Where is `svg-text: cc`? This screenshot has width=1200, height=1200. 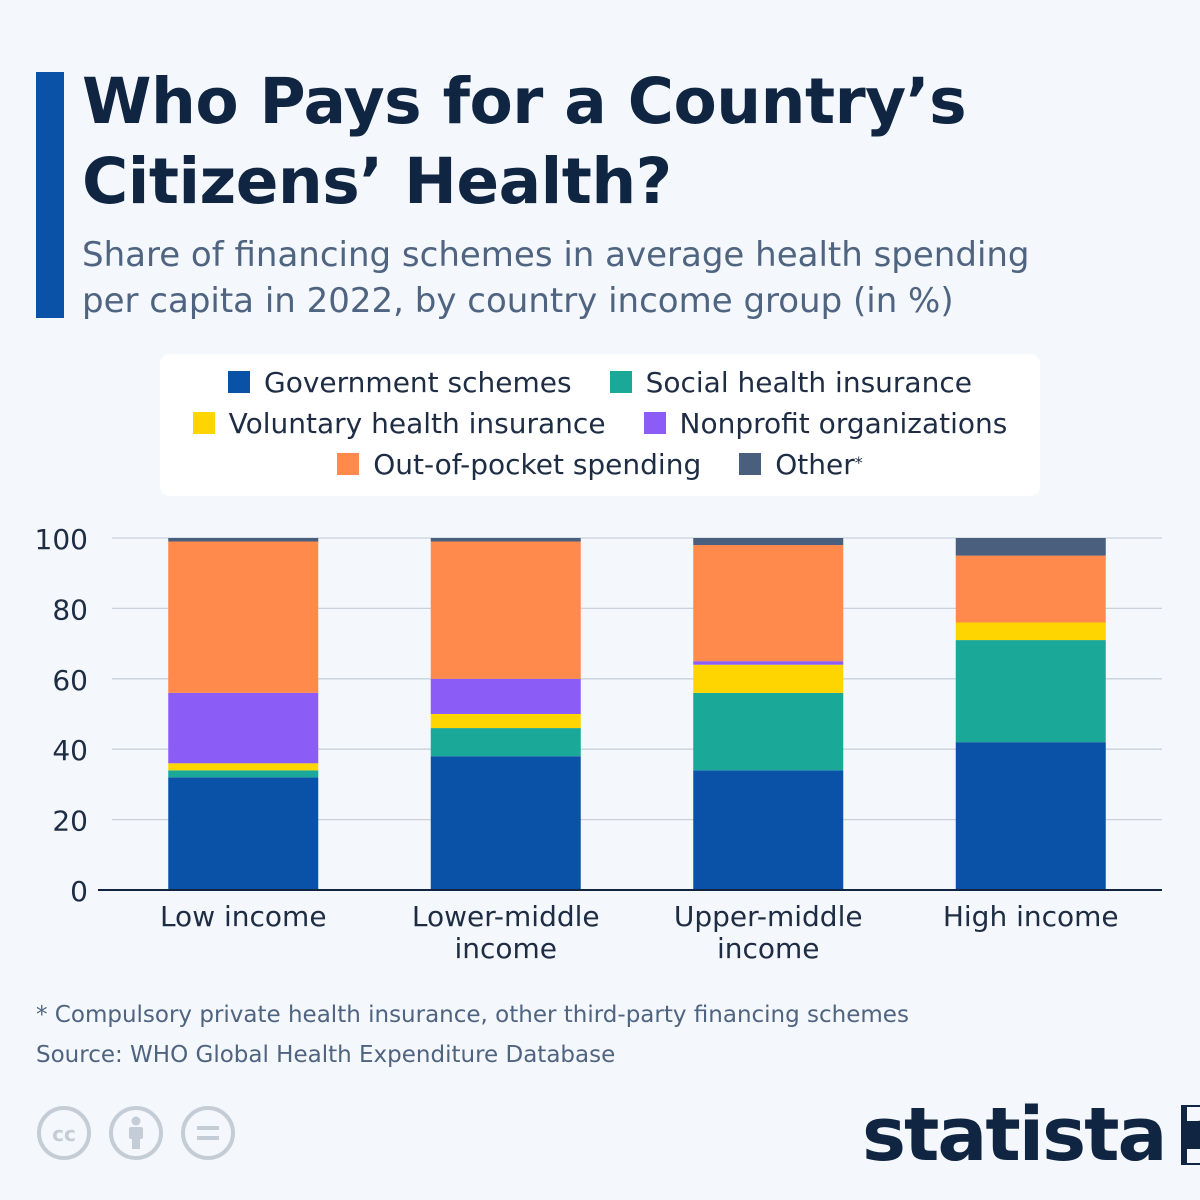 svg-text: cc is located at coordinates (64, 1134).